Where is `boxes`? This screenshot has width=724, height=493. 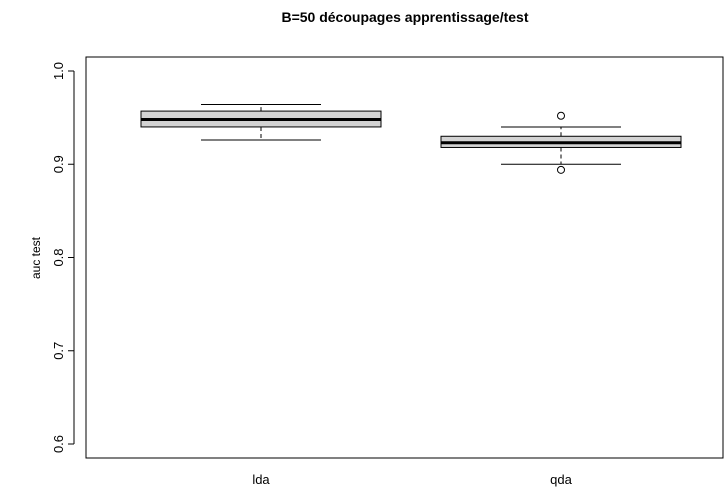
boxes is located at coordinates (411, 139).